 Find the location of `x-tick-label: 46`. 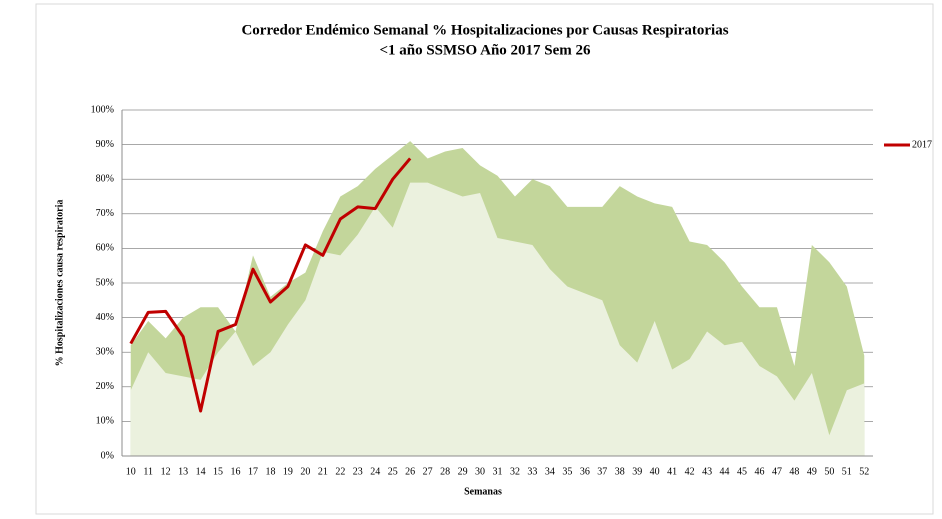

x-tick-label: 46 is located at coordinates (759, 471).